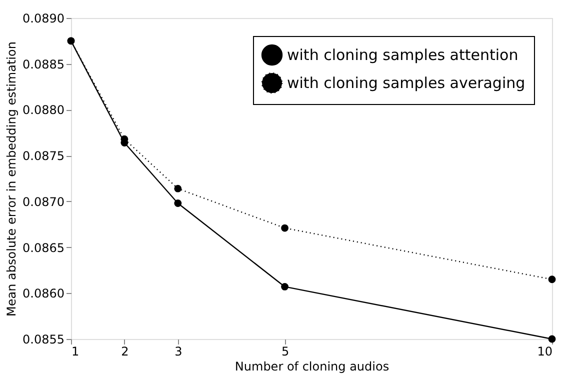 Image resolution: width=568 pixels, height=377 pixels. I want to click on y-tick-label: 0.0885, so click(43, 64).